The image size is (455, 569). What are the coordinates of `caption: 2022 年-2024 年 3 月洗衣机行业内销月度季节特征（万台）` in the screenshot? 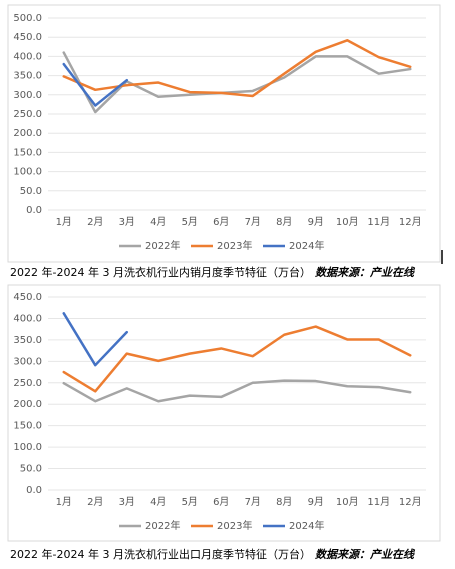 It's located at (160, 272).